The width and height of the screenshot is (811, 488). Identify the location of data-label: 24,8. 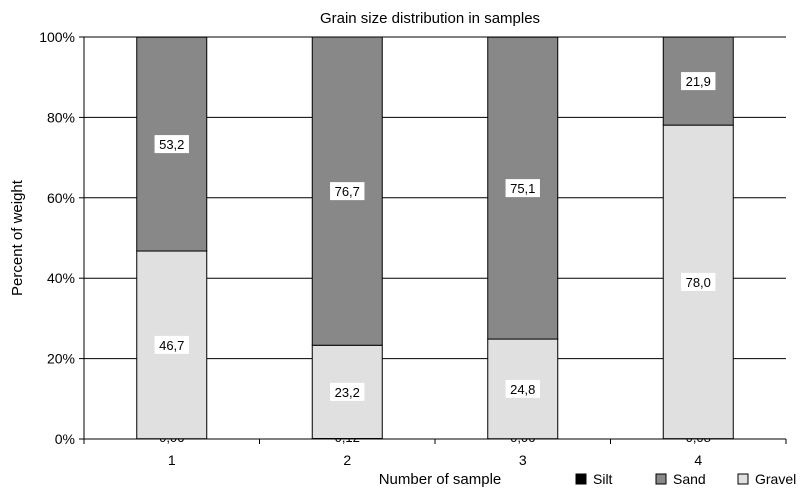
(522, 389).